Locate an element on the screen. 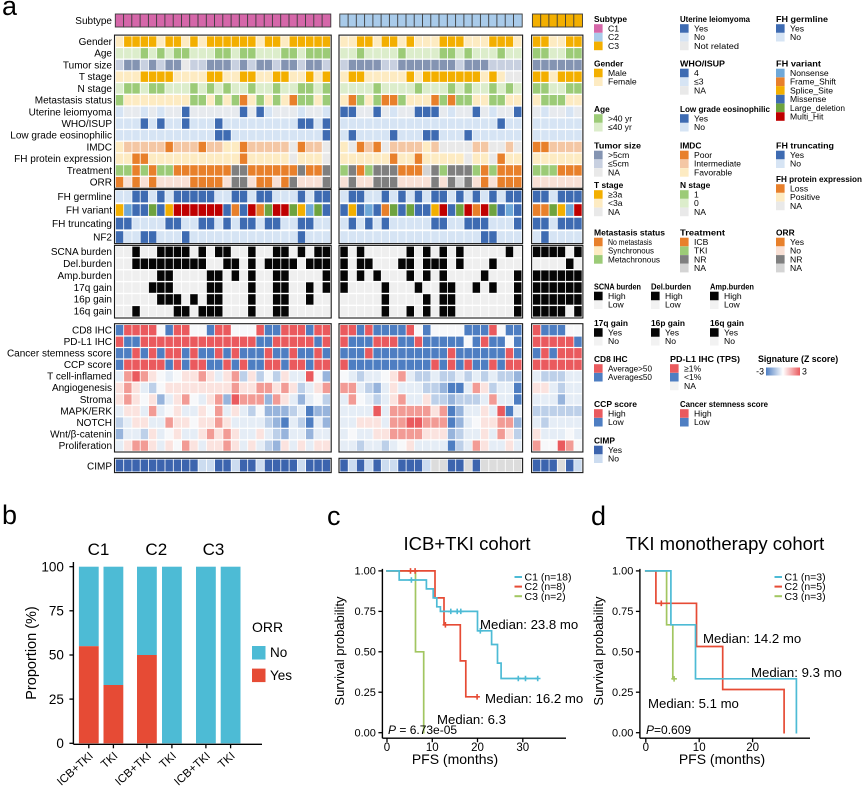  svg-text: IMDC is located at coordinates (690, 146).